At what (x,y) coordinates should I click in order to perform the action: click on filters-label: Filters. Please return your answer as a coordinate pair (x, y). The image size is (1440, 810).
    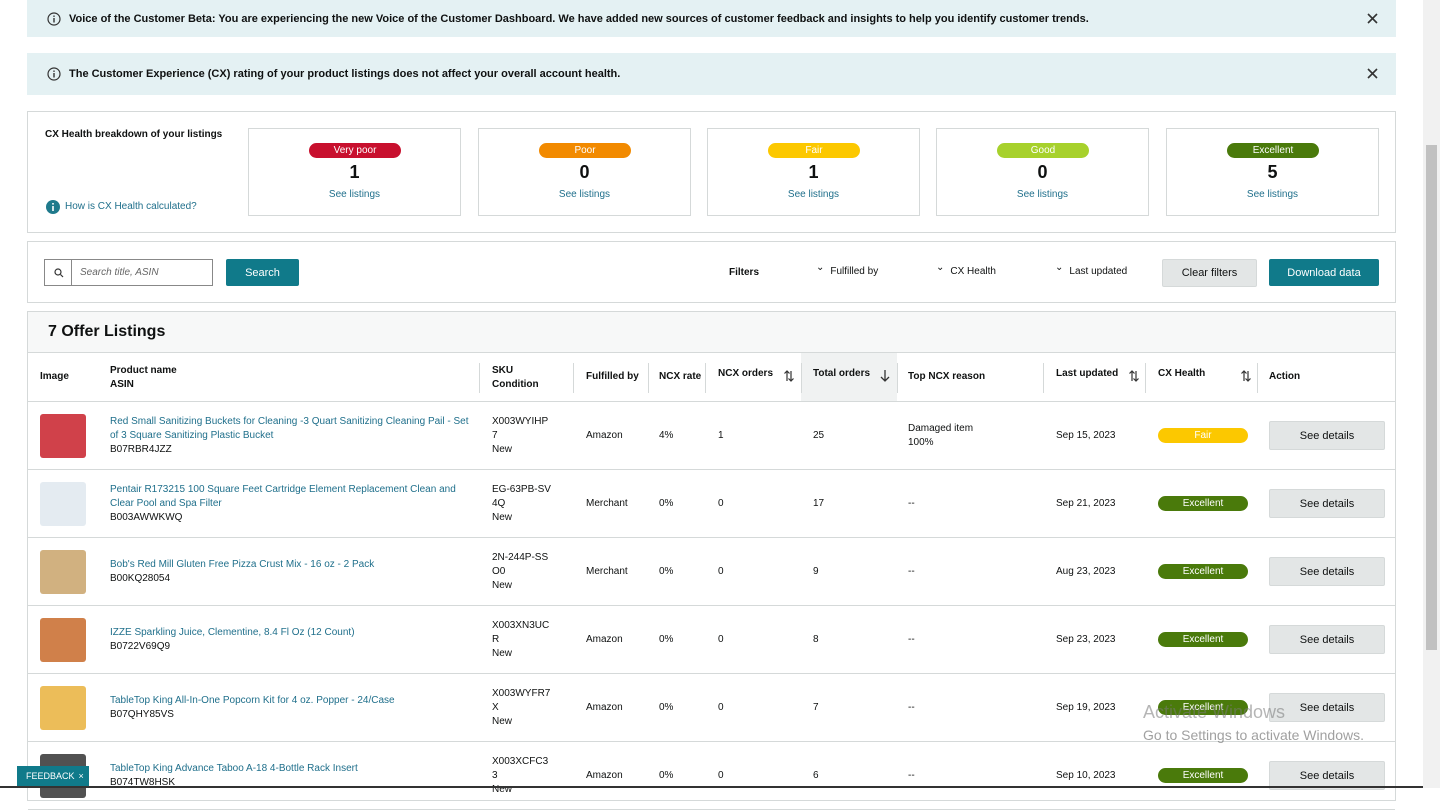
    Looking at the image, I should click on (744, 272).